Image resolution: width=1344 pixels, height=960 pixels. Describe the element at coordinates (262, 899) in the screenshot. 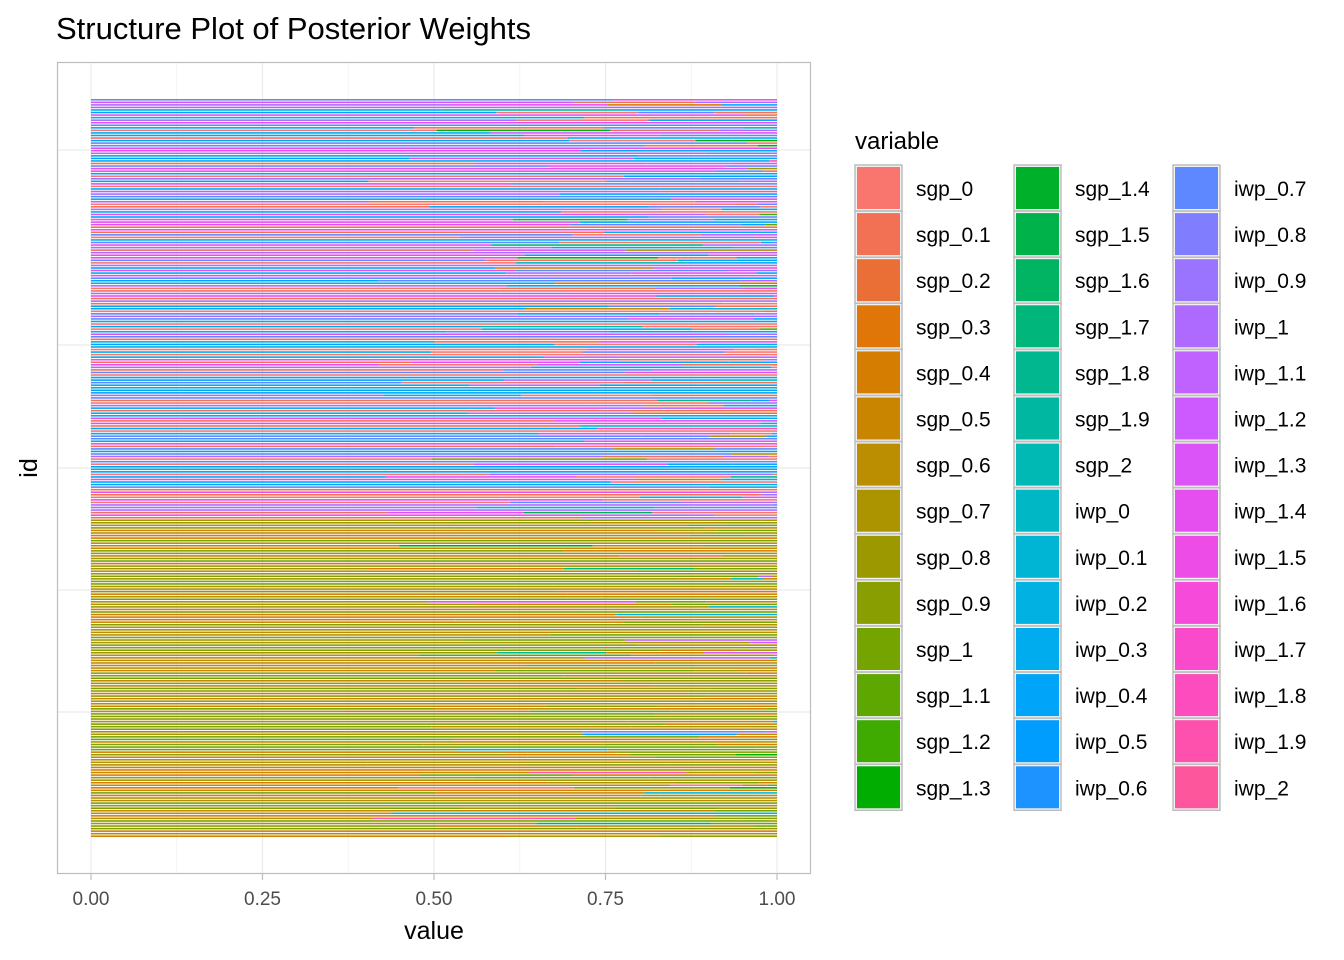

I see `x-tick-label: 0.25` at that location.